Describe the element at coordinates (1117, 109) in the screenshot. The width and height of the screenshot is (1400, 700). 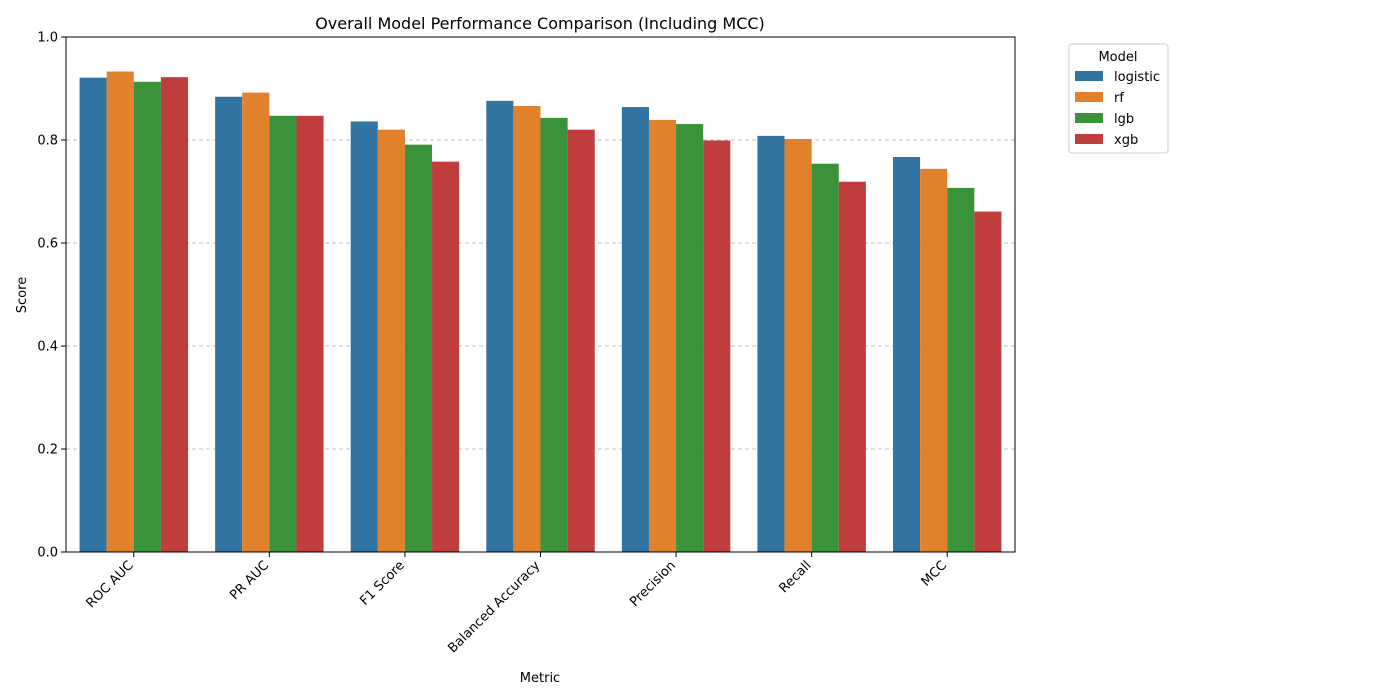
I see `legend-items: logistic rf lgb xgb` at that location.